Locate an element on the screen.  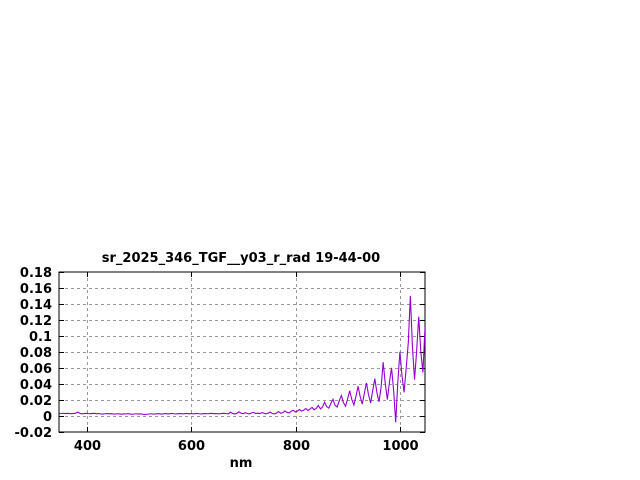
y-tick-label: 0.18 is located at coordinates (36, 273).